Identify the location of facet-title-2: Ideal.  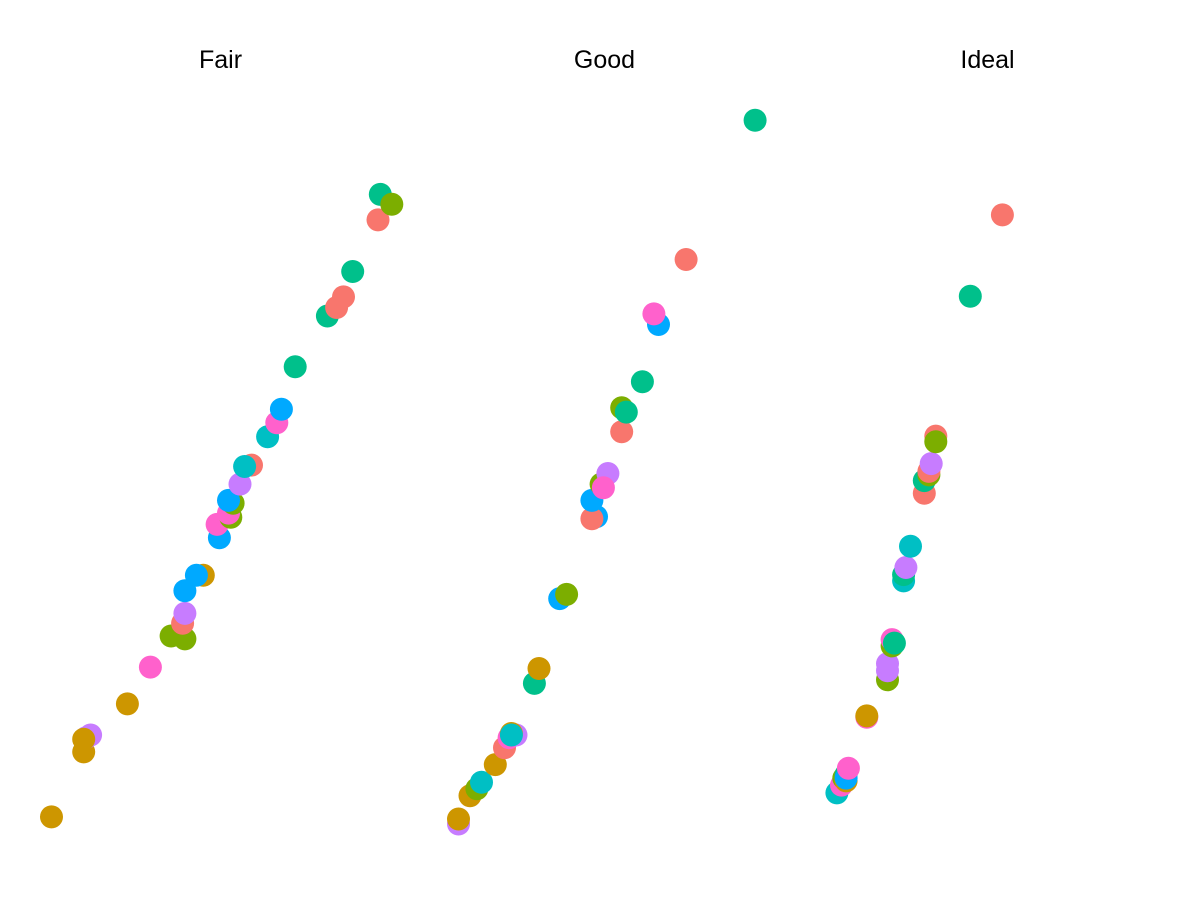
(987, 60).